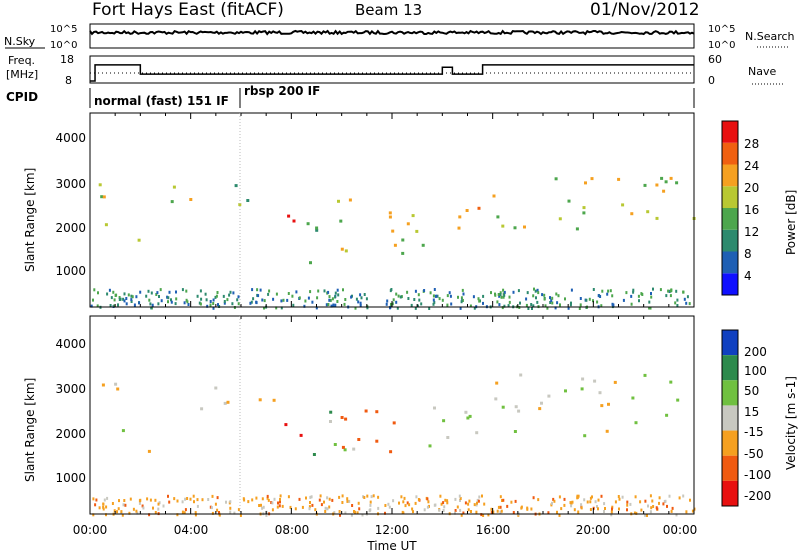 The width and height of the screenshot is (800, 559). Describe the element at coordinates (751, 144) in the screenshot. I see `power-cbar-tick-28: 28` at that location.